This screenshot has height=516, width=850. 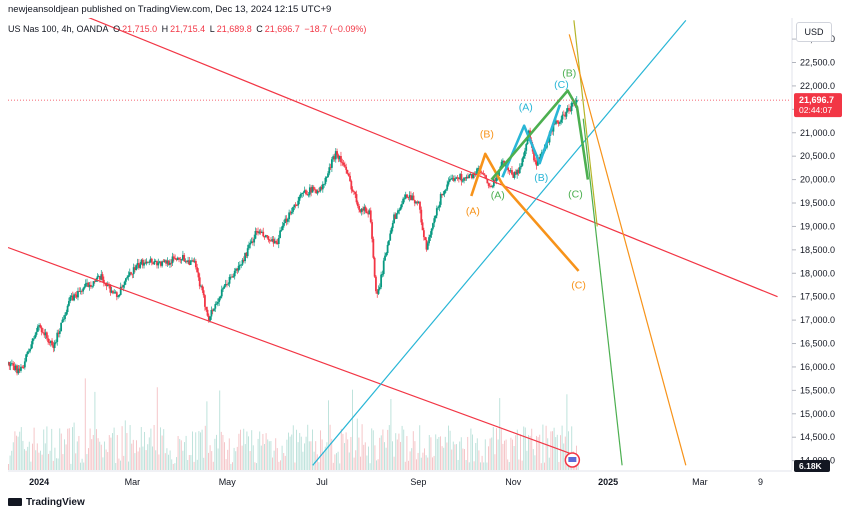 I want to click on y-tick-label: 22,500.0, so click(x=817, y=62).